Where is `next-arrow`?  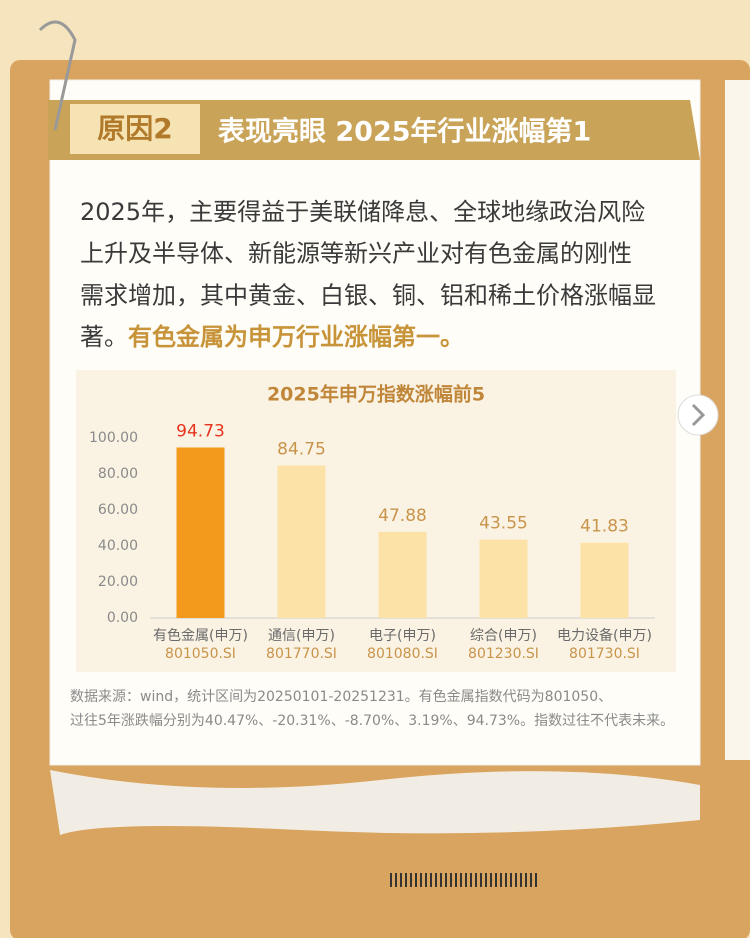 next-arrow is located at coordinates (698, 415).